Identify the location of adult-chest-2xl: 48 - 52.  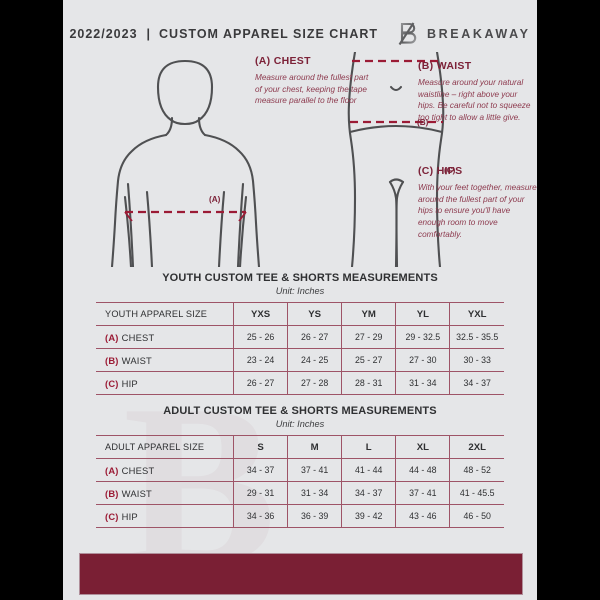
(476, 470).